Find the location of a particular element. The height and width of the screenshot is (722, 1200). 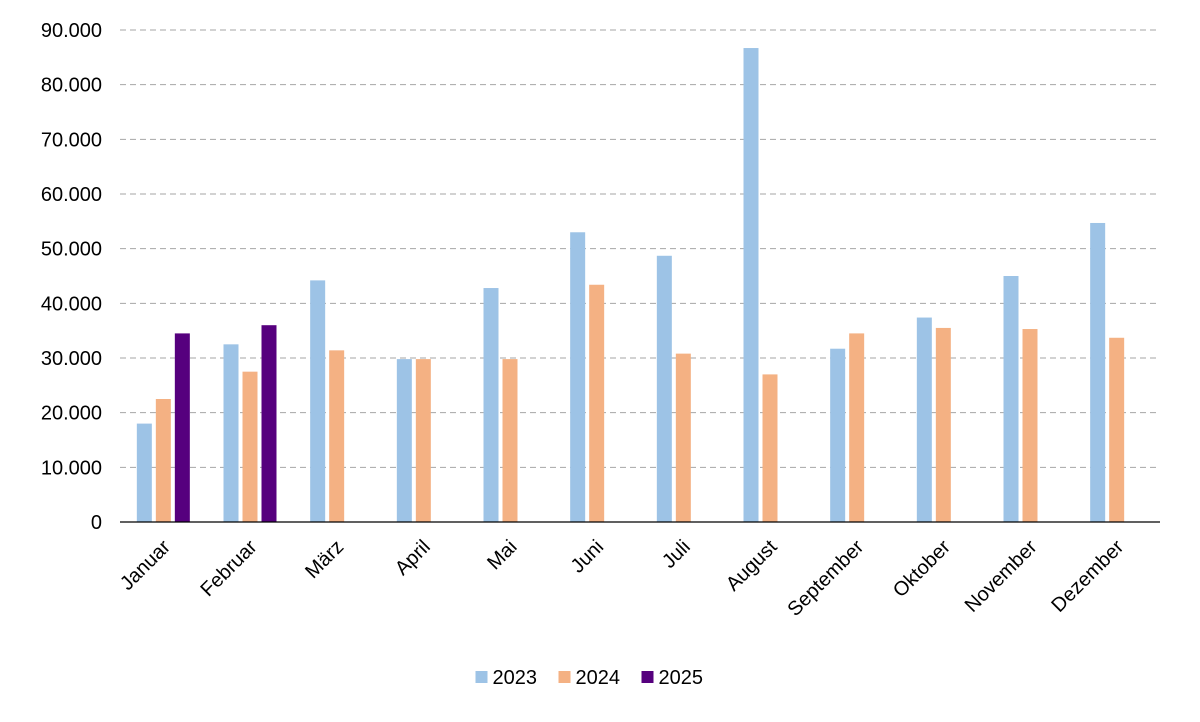

legend: 2023 2024 2025 is located at coordinates (589, 678).